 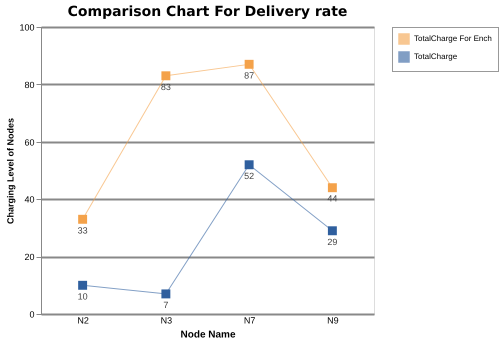 I want to click on x-axis-title: Node Name, so click(x=208, y=335).